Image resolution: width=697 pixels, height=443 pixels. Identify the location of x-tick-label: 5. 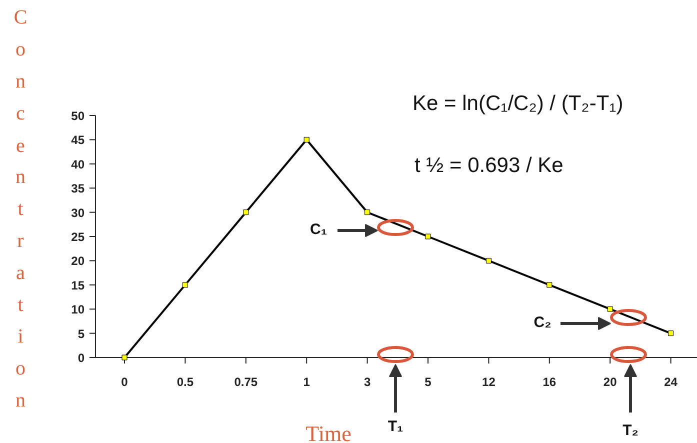
(428, 382).